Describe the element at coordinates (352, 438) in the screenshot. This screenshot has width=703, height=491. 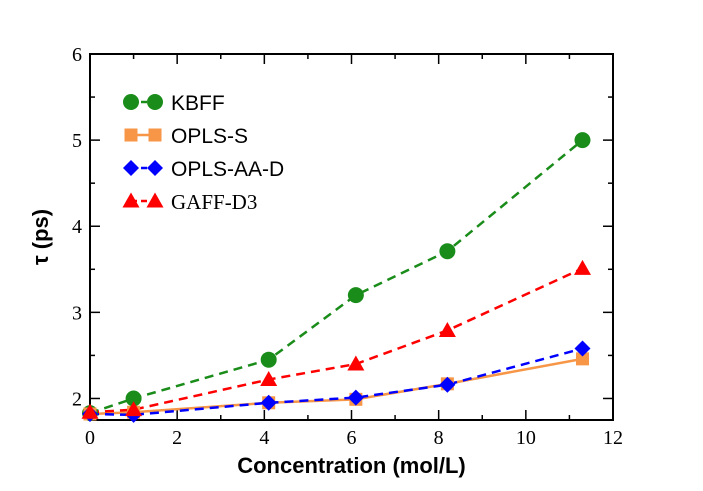
I see `x-tick-label: 6` at that location.